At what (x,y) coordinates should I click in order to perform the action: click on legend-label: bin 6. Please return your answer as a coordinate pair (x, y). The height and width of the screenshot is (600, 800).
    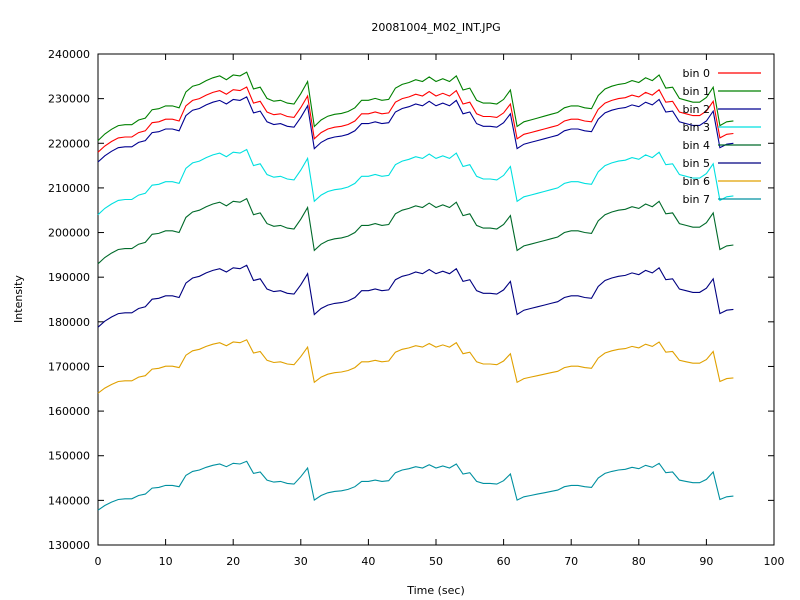
    Looking at the image, I should click on (696, 181).